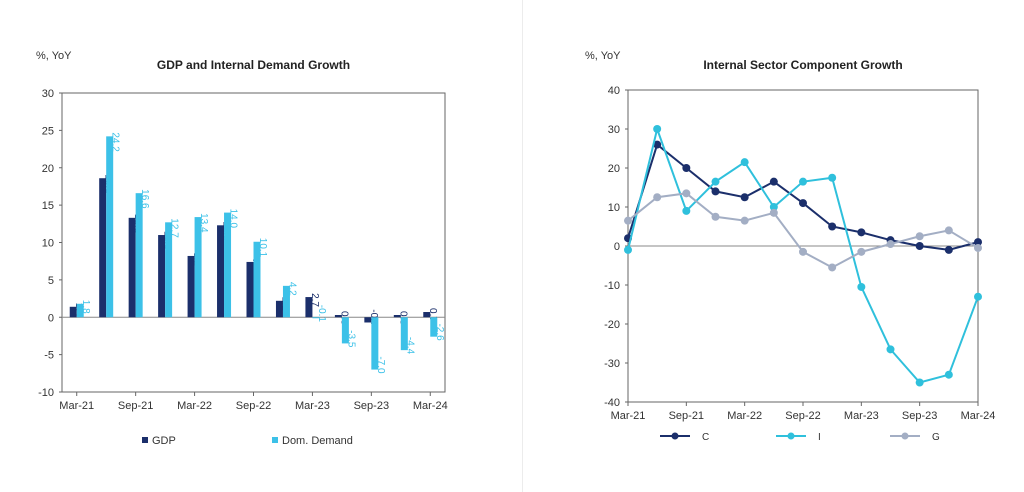 Image resolution: width=1024 pixels, height=492 pixels. I want to click on x-tick-label: Mar-21, so click(628, 416).